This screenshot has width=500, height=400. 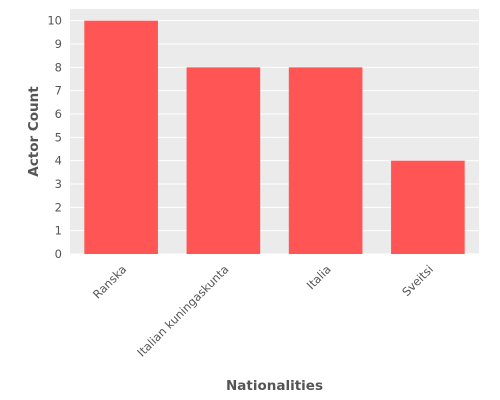 What do you see at coordinates (58, 114) in the screenshot?
I see `y-tick-label: 6` at bounding box center [58, 114].